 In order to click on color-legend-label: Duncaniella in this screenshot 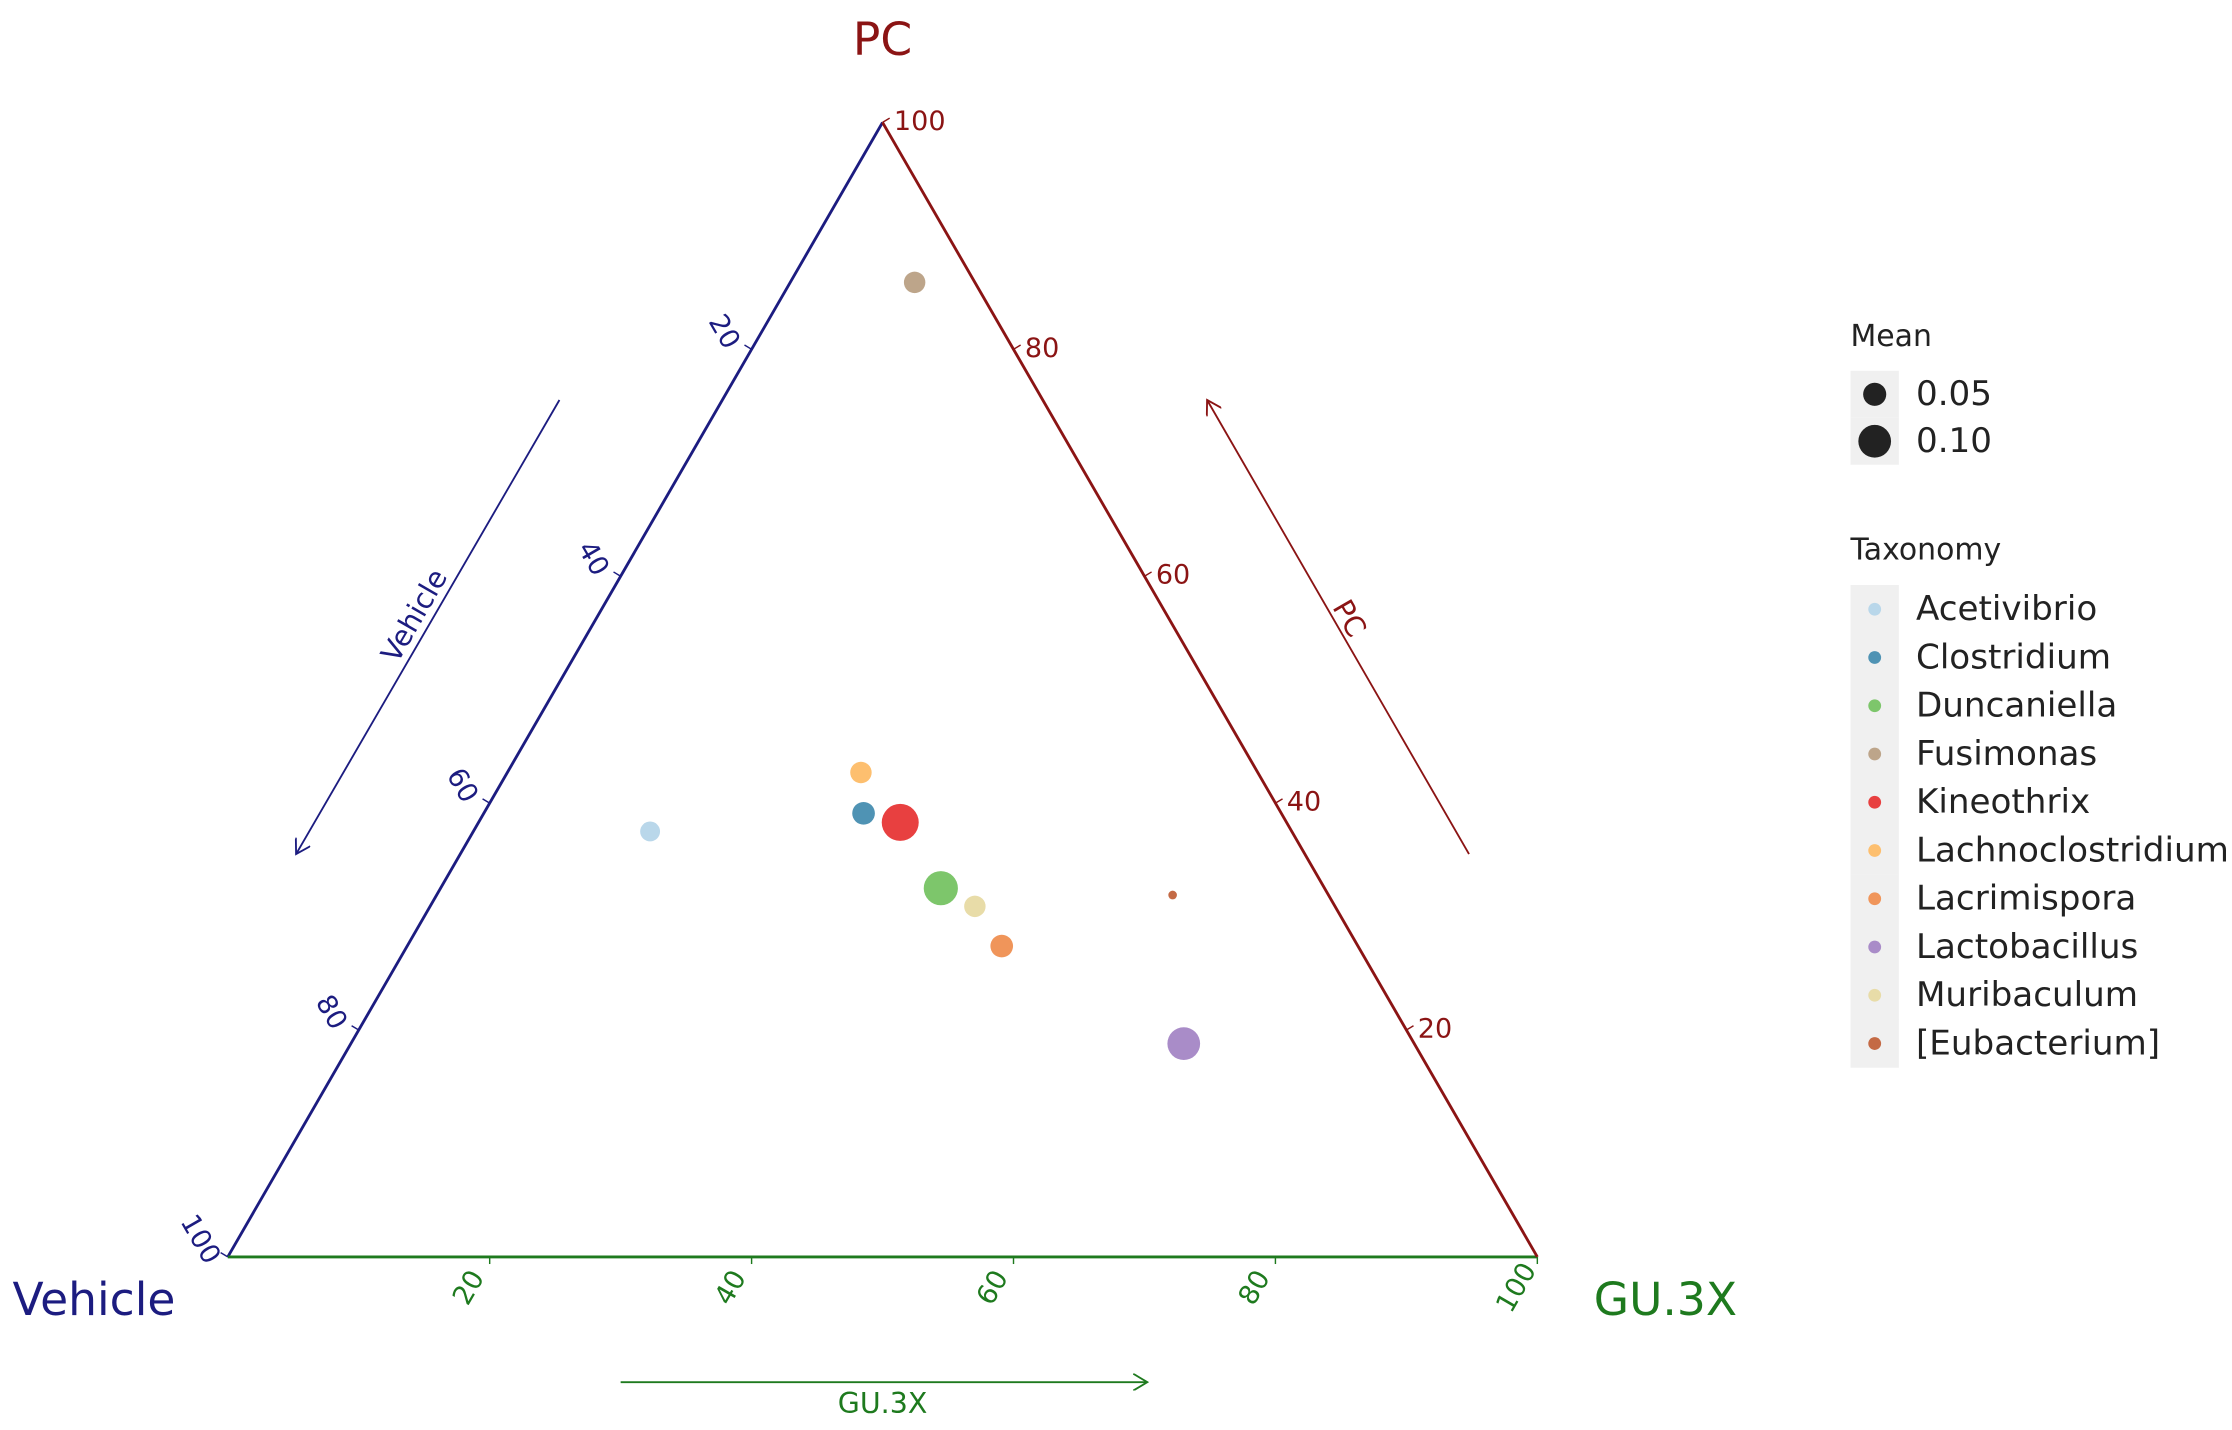, I will do `click(2016, 706)`.